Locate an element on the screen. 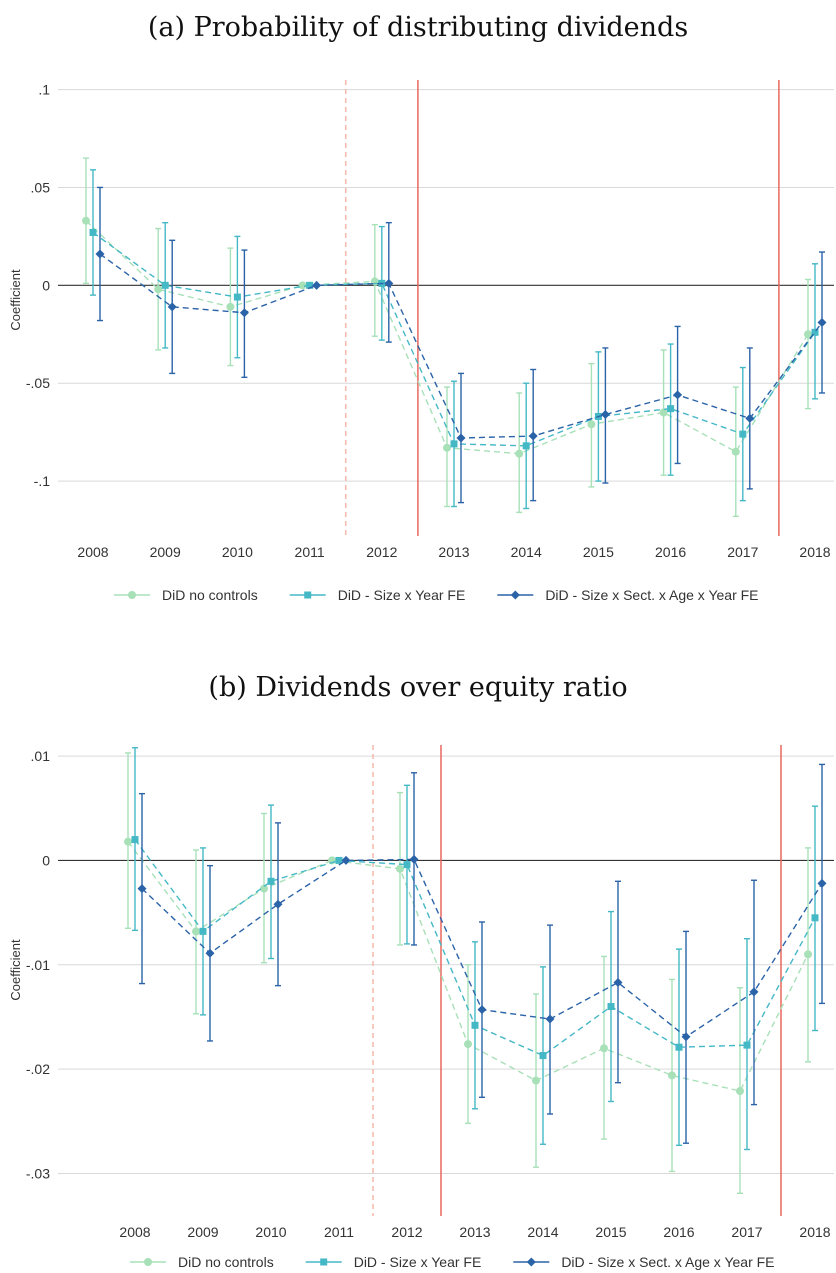 This screenshot has width=836, height=1273. y-tick-label: .01 is located at coordinates (41, 756).